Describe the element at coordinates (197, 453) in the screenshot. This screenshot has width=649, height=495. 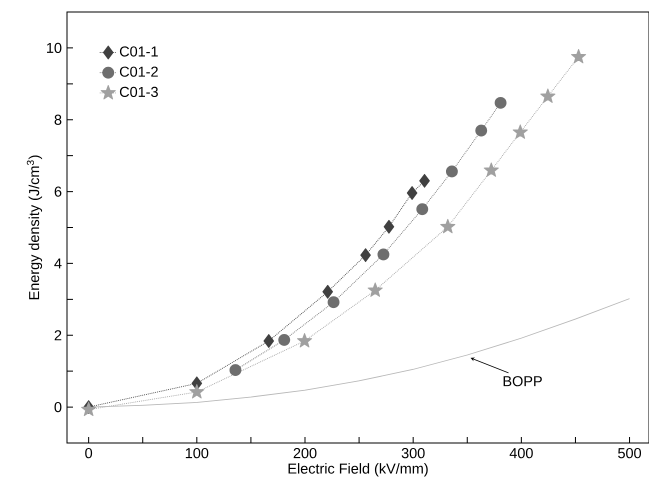
I see `x-tick-label: 100` at that location.